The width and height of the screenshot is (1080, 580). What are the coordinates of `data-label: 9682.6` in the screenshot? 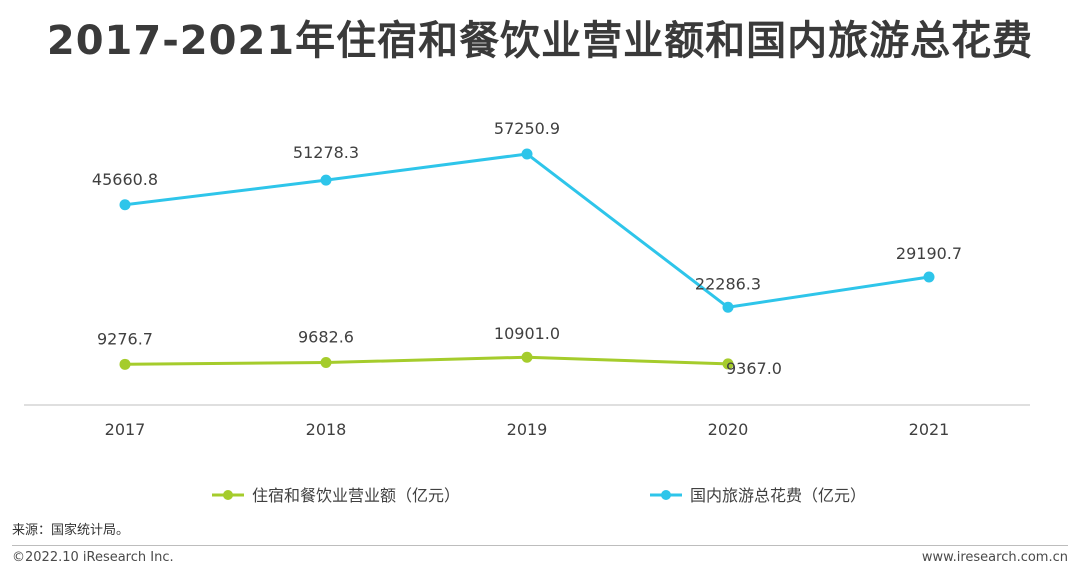 It's located at (326, 337).